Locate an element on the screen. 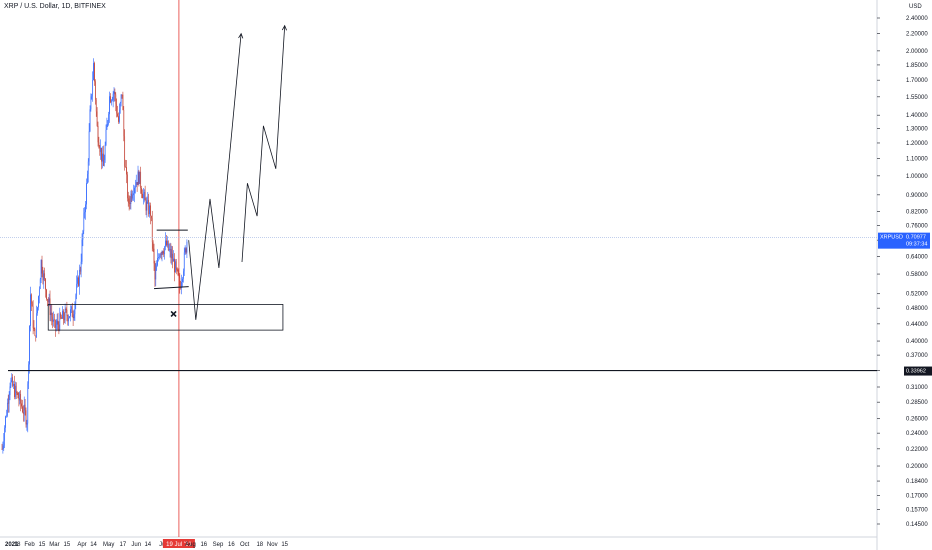 This screenshot has height=550, width=932. y-tick-label: 0.17000 is located at coordinates (917, 496).